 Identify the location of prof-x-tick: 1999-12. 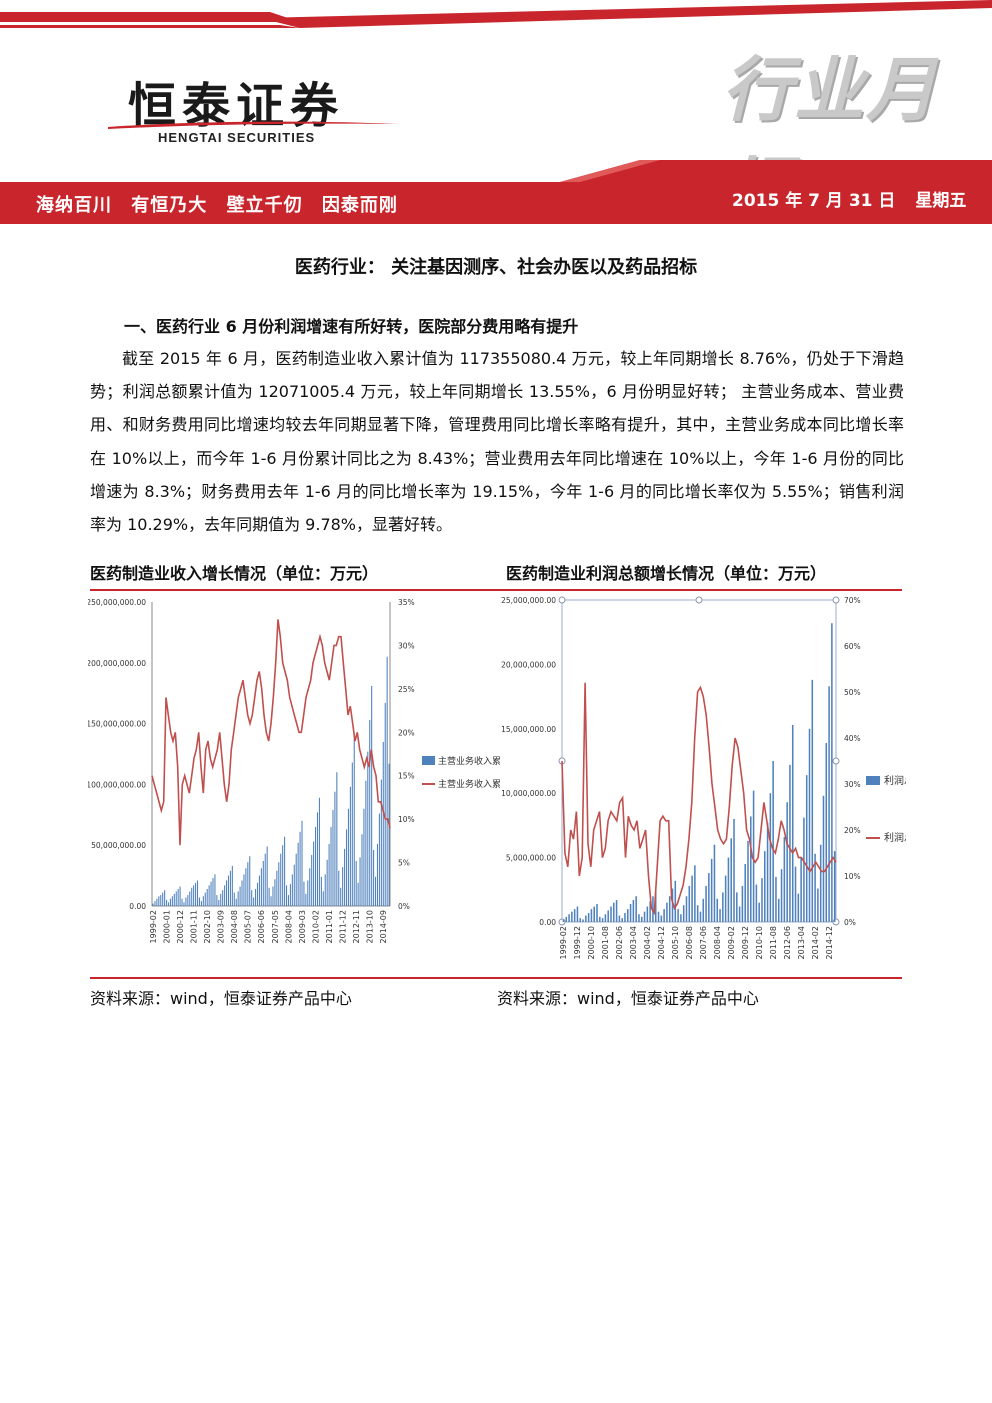
(577, 942).